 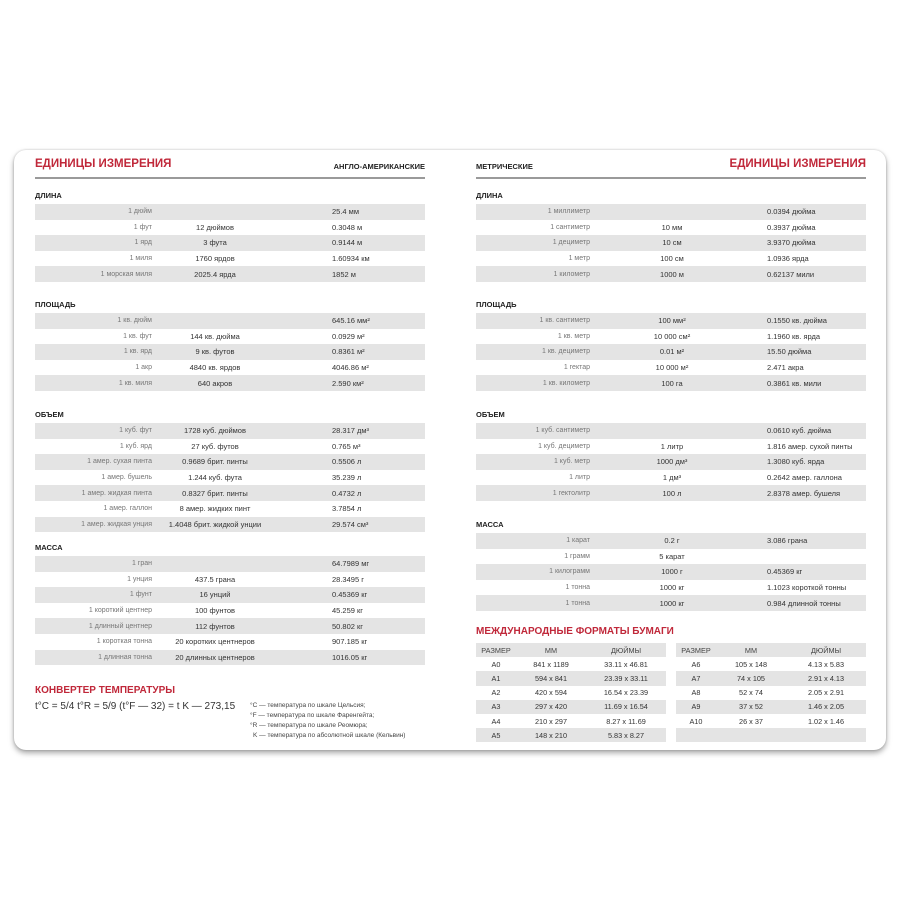 What do you see at coordinates (135, 383) in the screenshot?
I see `table-cell: 1 кв. миля` at bounding box center [135, 383].